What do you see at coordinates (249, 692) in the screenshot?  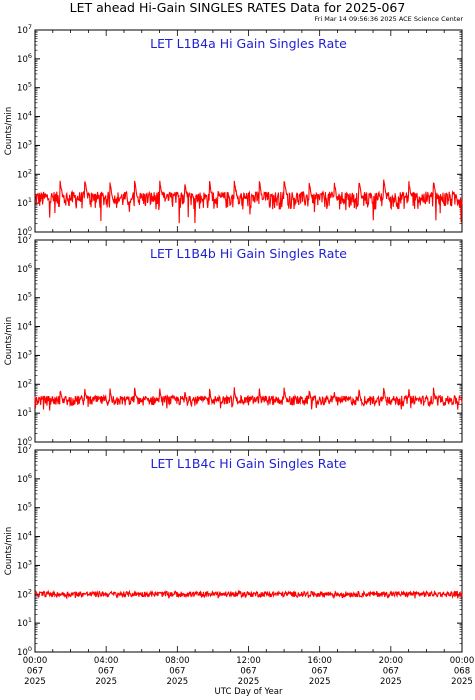 I see `x-axis-label: UTC Day of Year` at bounding box center [249, 692].